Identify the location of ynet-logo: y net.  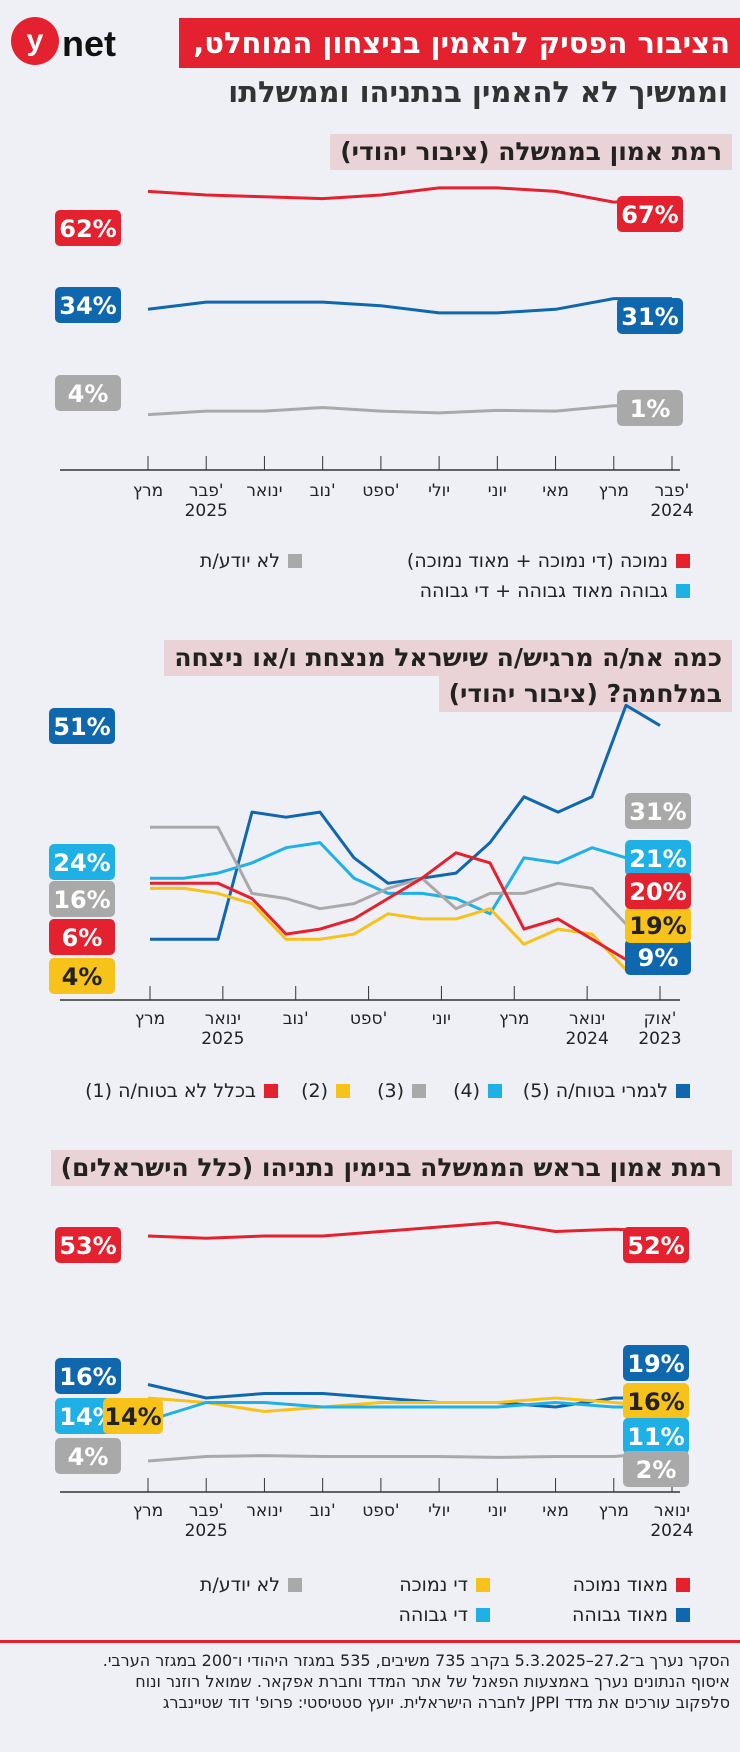
(63, 41).